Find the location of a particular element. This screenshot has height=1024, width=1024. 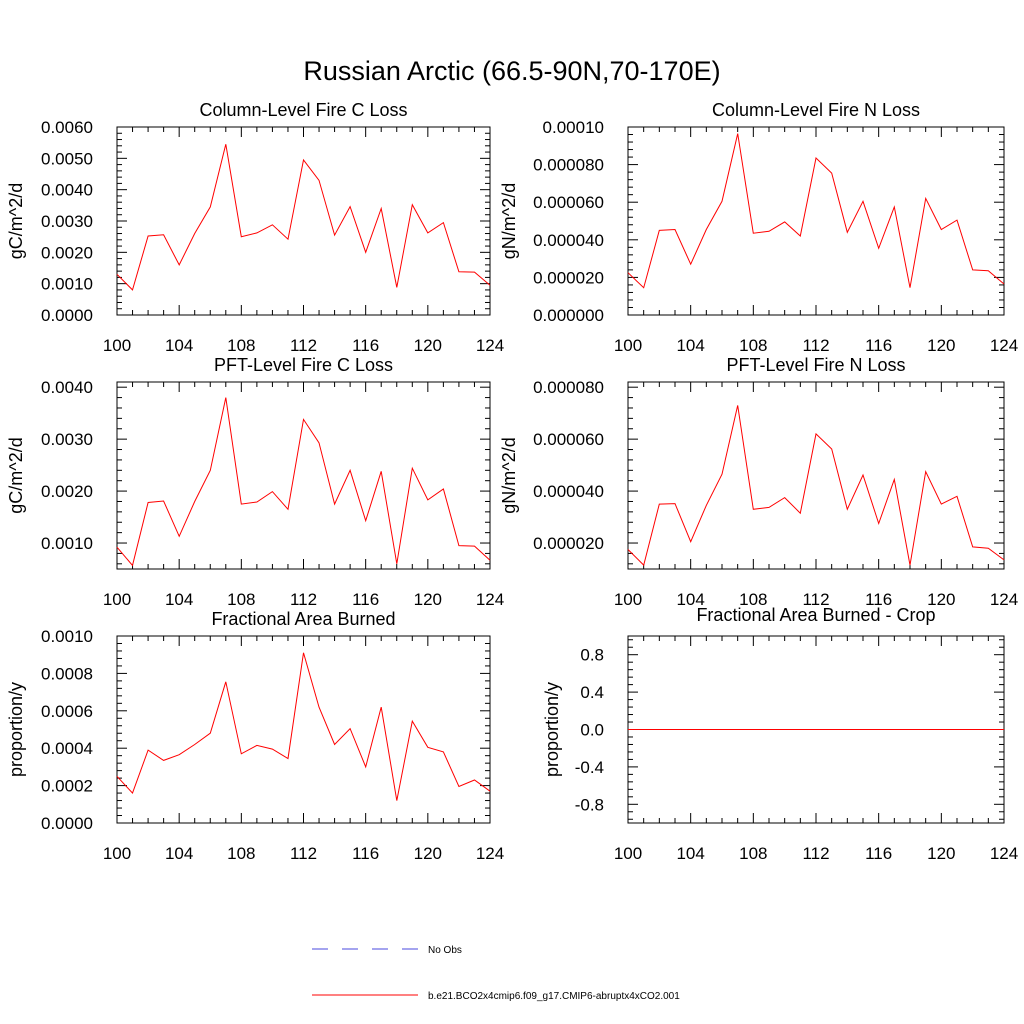

y-tick-label: 0.4 is located at coordinates (592, 692).